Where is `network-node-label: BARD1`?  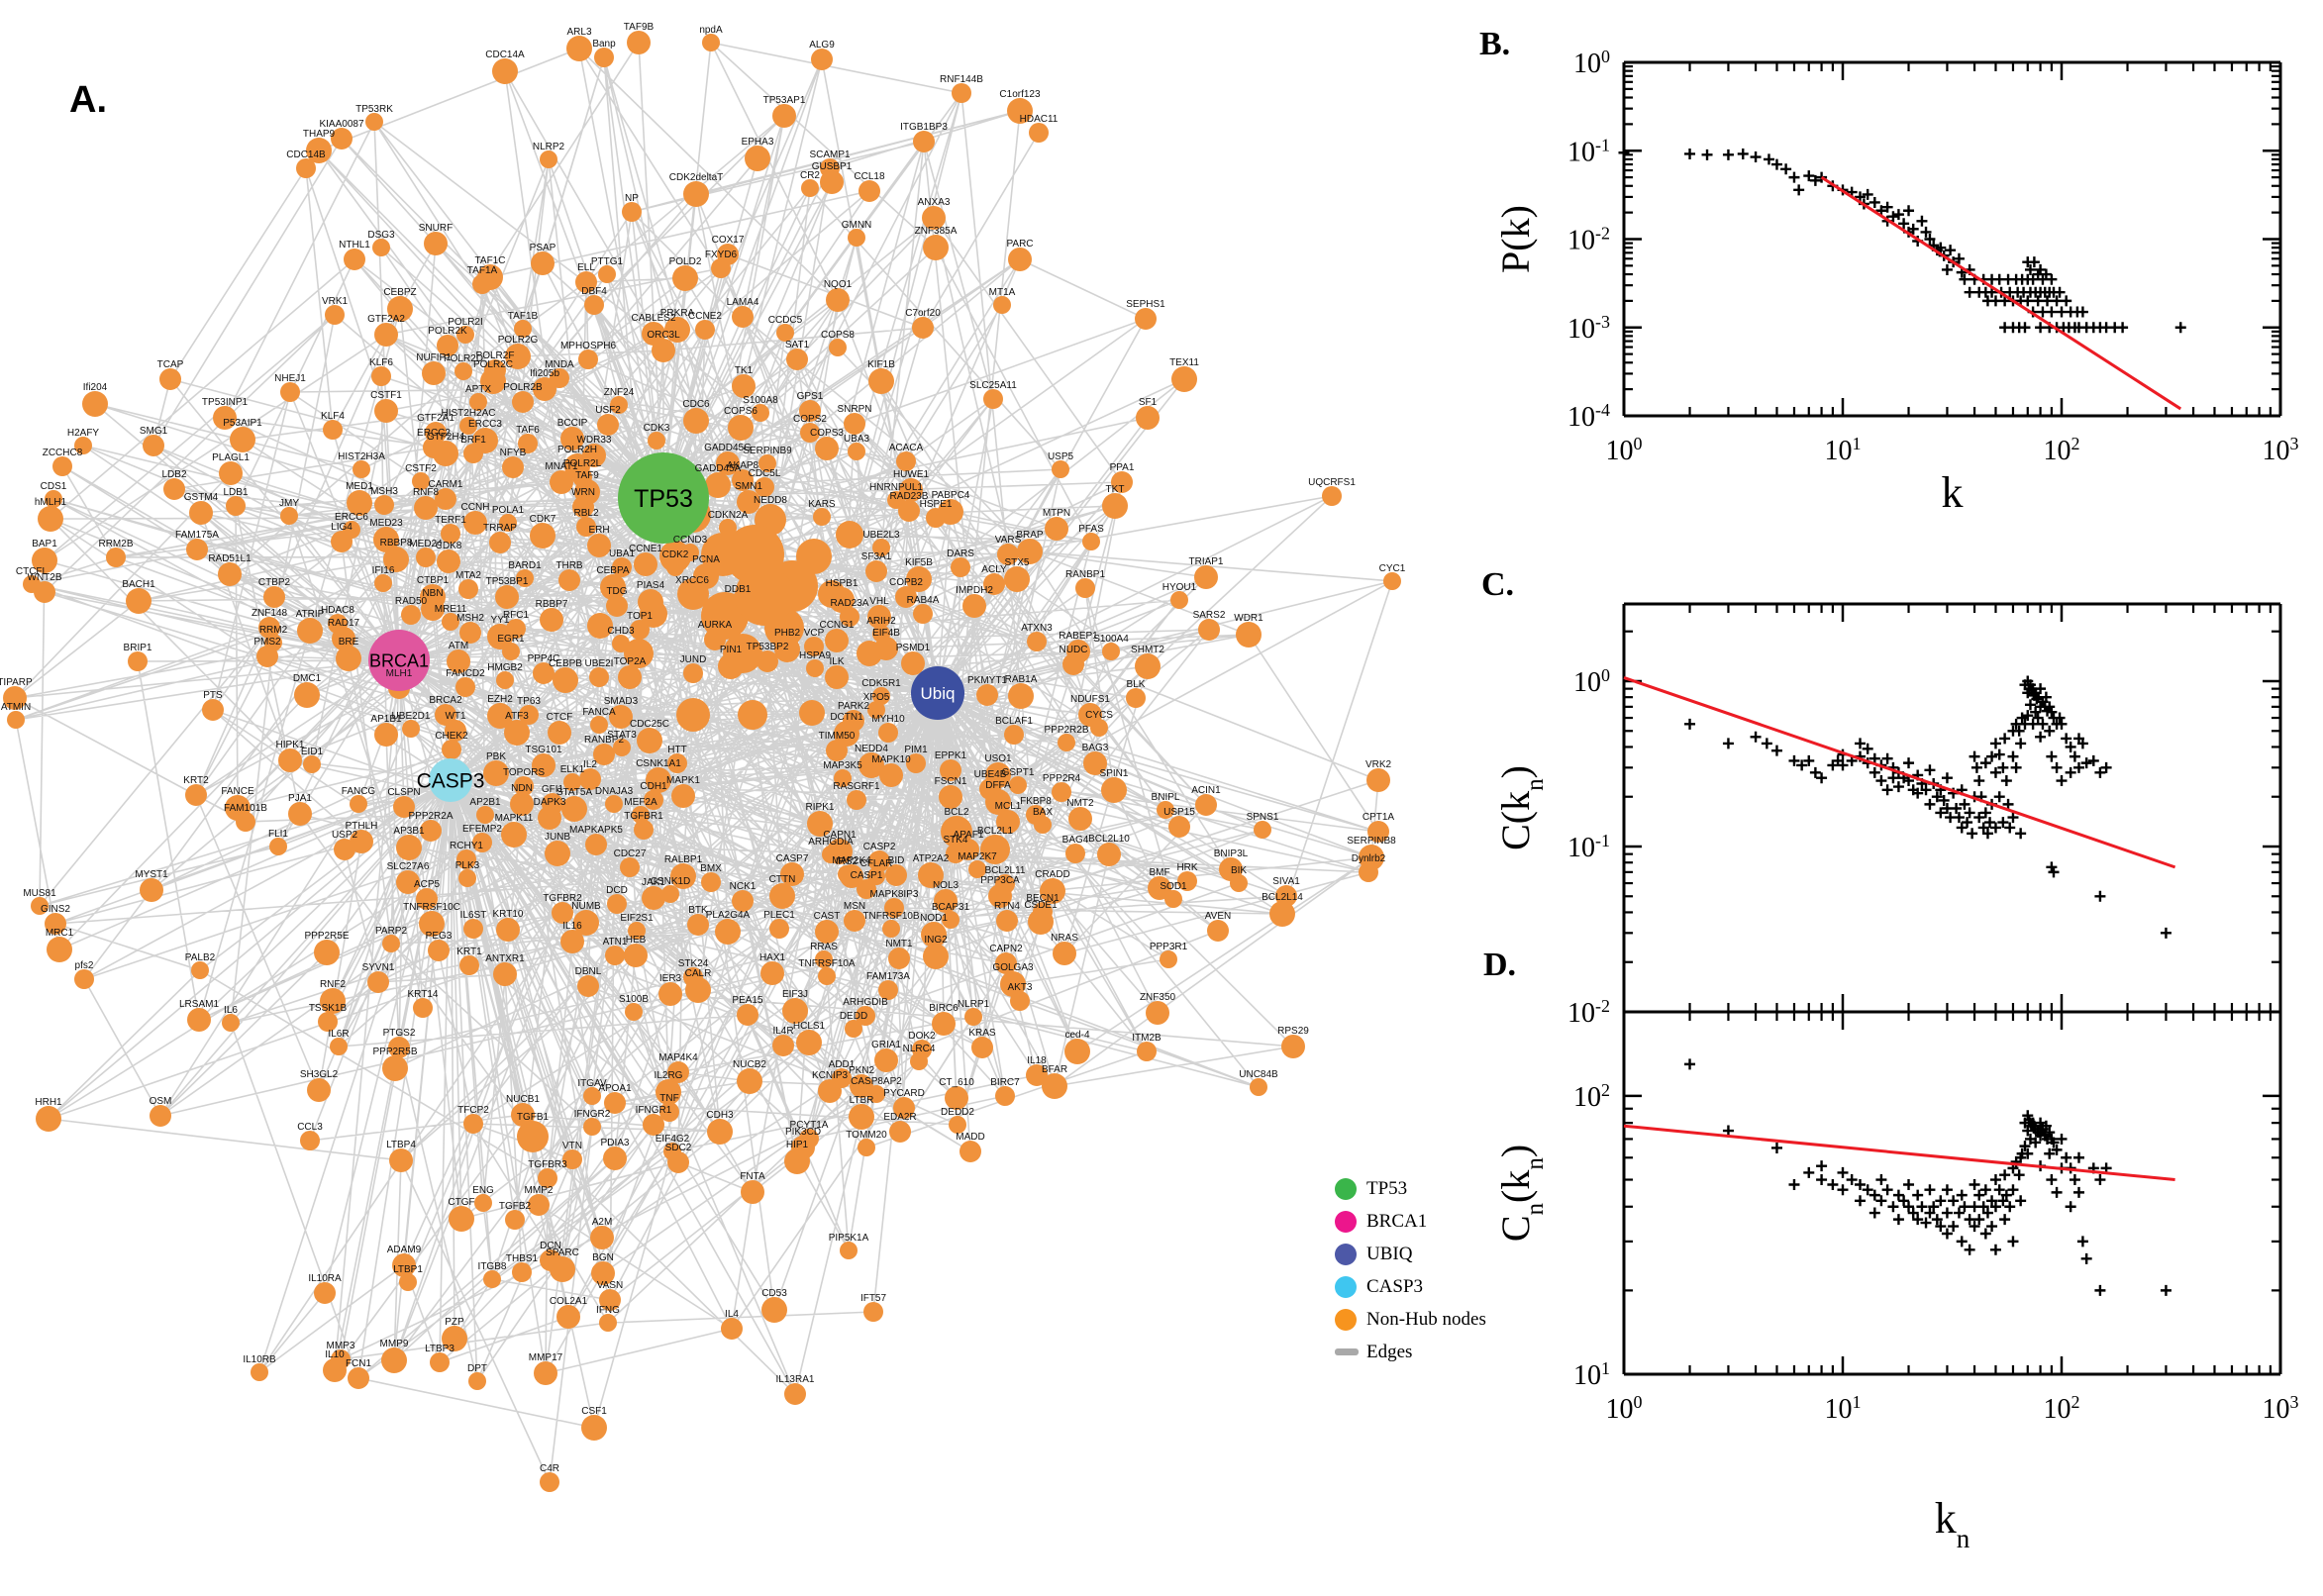 network-node-label: BARD1 is located at coordinates (525, 565).